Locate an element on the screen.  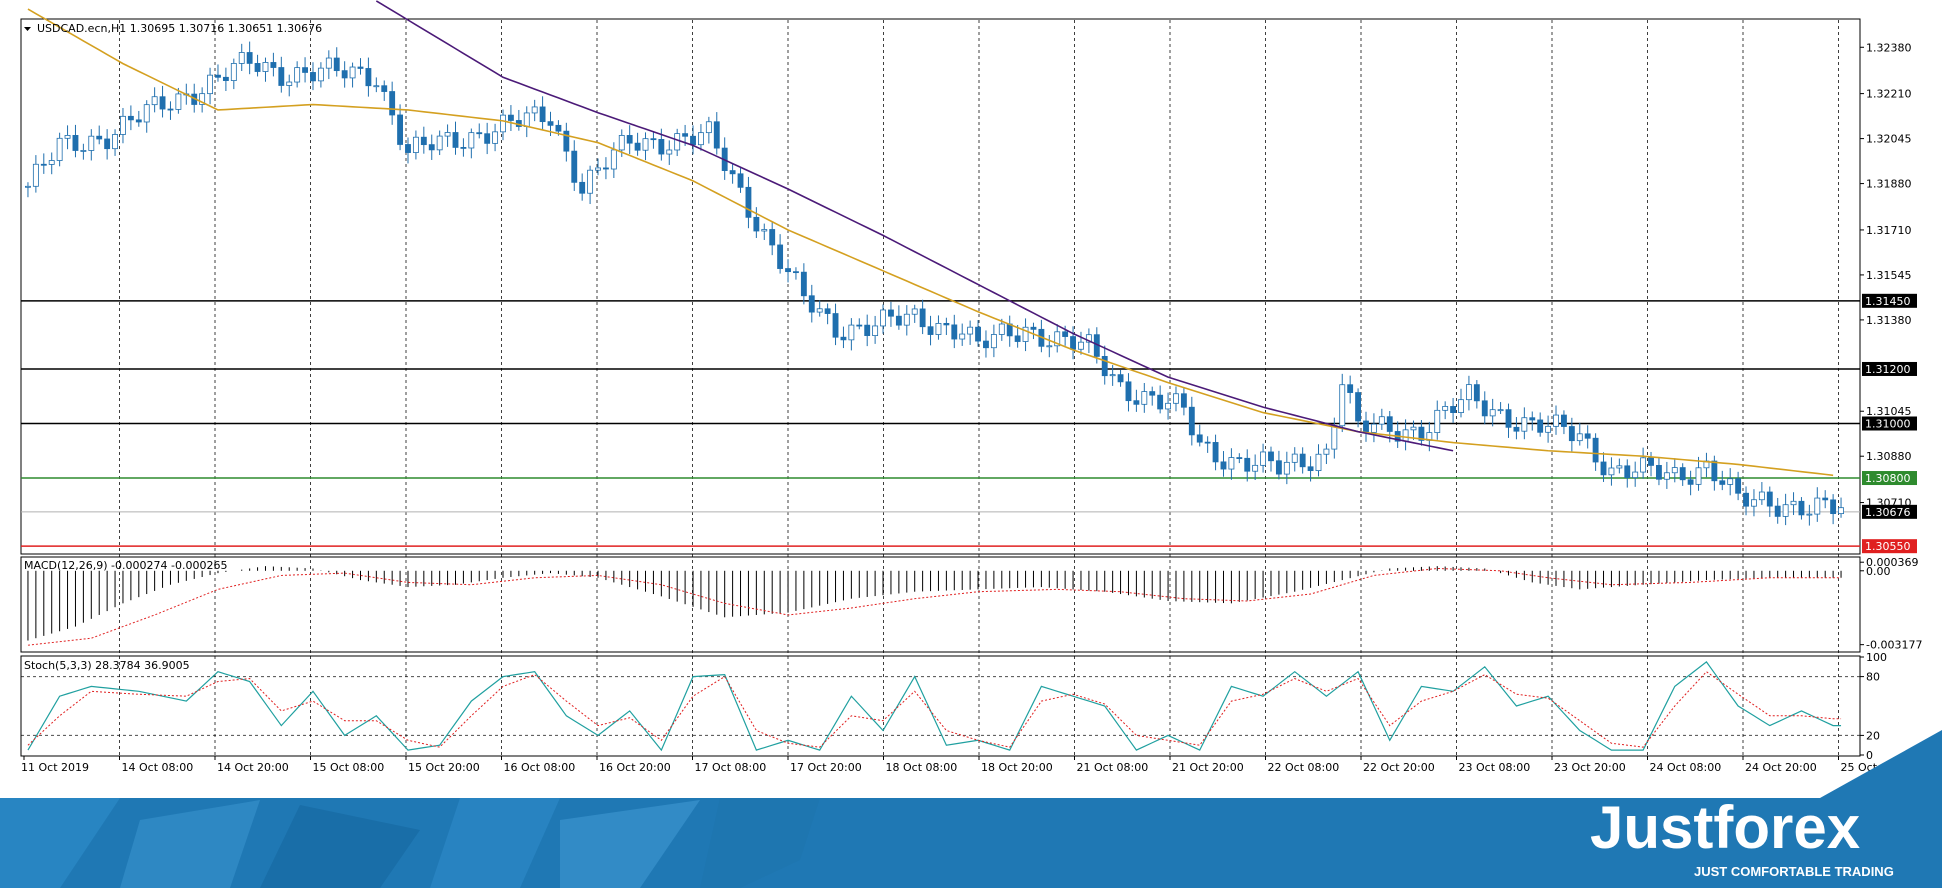
x-tick-label-5: 16 Oct 08:00 is located at coordinates (540, 767).